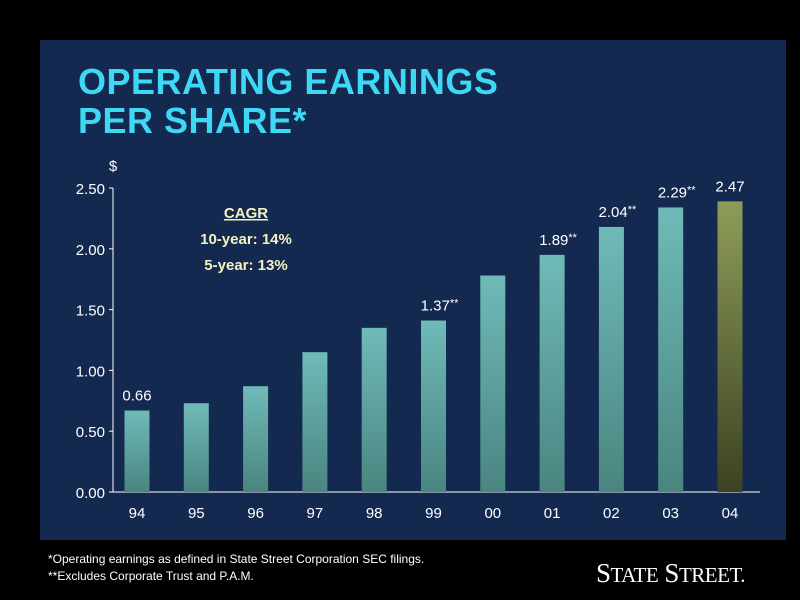  Describe the element at coordinates (245, 265) in the screenshot. I see `cagr-5-year: 5-year: 13%` at that location.